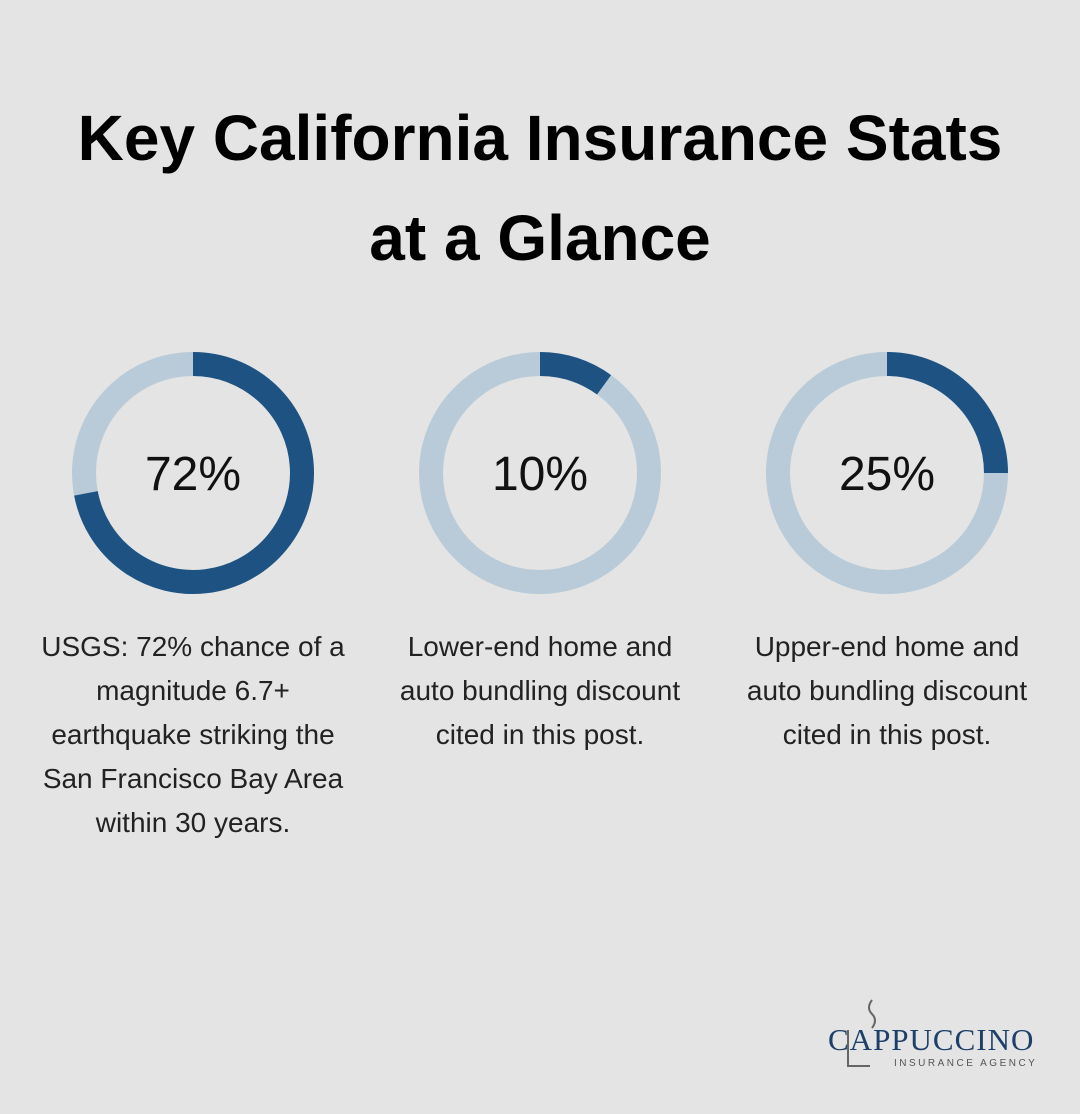 This screenshot has width=1080, height=1114. I want to click on donut-value-label: 25%, so click(887, 474).